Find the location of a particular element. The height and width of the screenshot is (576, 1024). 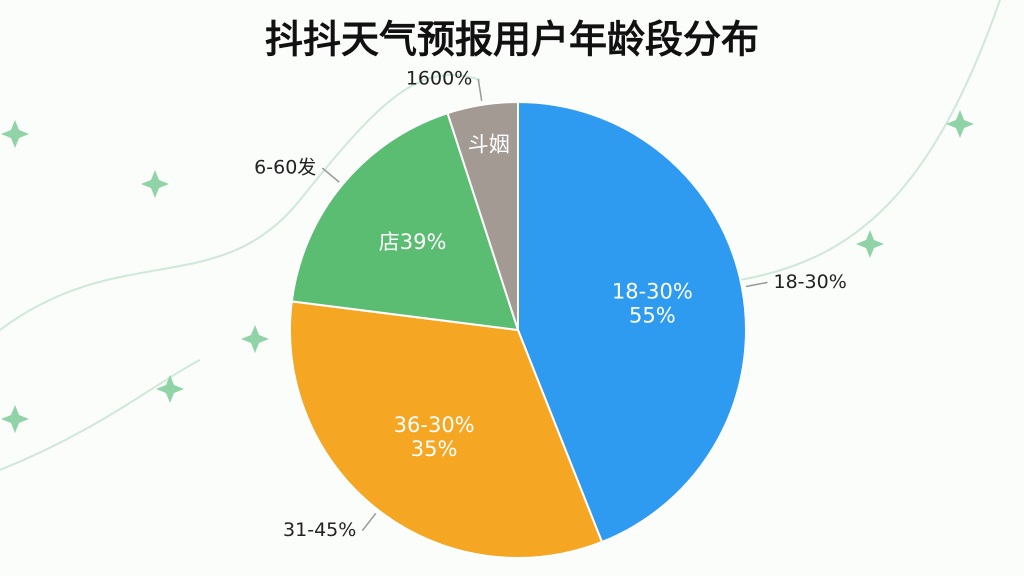

category-label: 6-60发 is located at coordinates (285, 168).